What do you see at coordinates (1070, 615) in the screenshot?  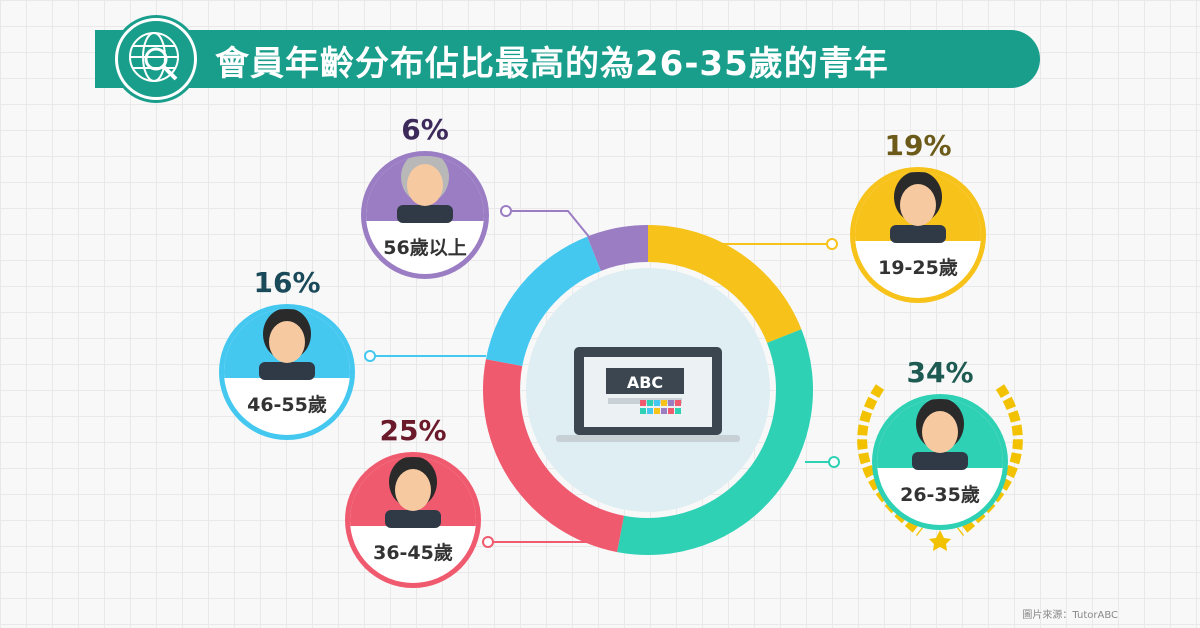 I see `source-credit: 圖片來源：TutorABC` at bounding box center [1070, 615].